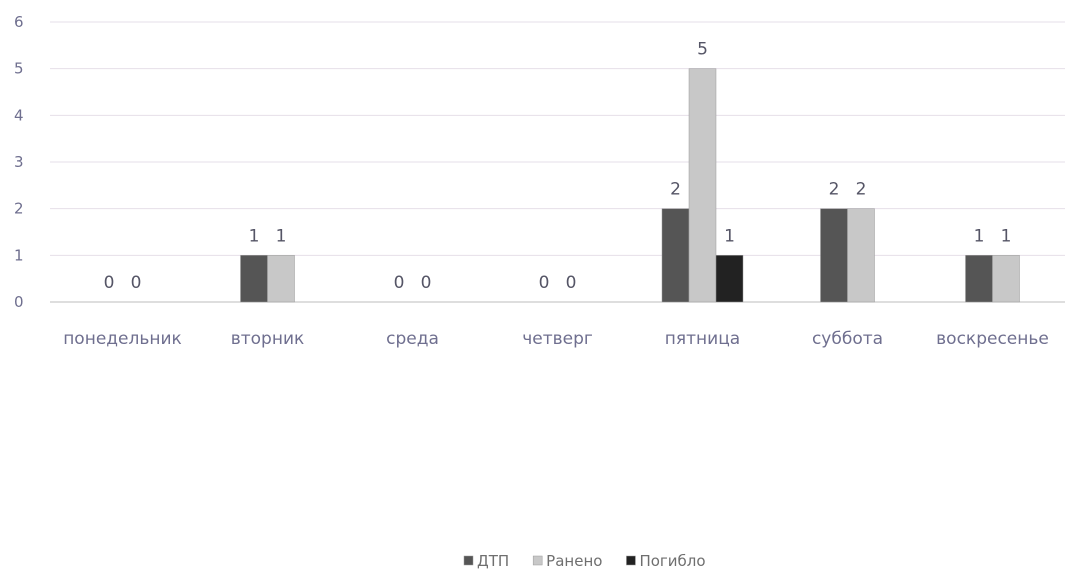 This screenshot has height=582, width=1068. What do you see at coordinates (672, 561) in the screenshot?
I see `legend-label: Погибло` at bounding box center [672, 561].